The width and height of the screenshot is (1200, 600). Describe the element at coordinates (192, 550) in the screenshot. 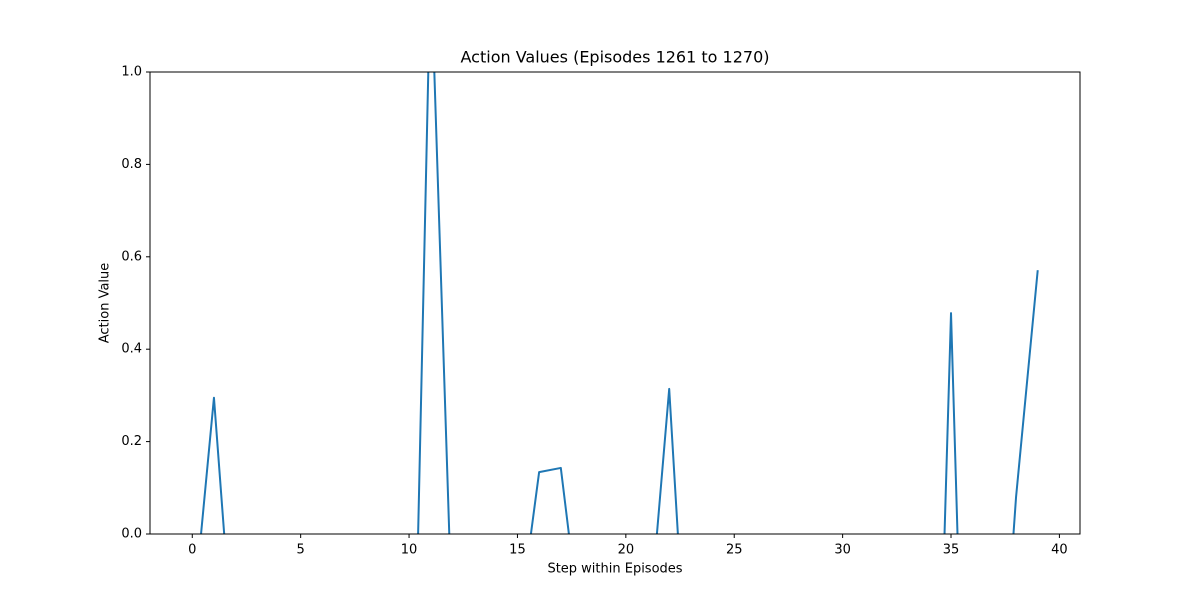

I see `x-tick-label: 0` at that location.